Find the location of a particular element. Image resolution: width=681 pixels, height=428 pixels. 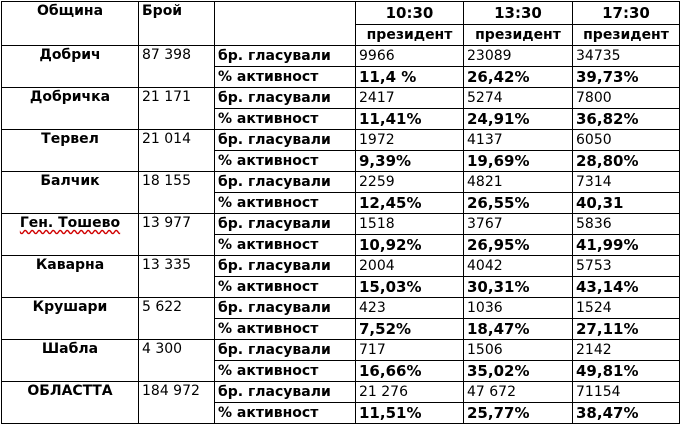

activity-value: 36,82% is located at coordinates (626, 119).